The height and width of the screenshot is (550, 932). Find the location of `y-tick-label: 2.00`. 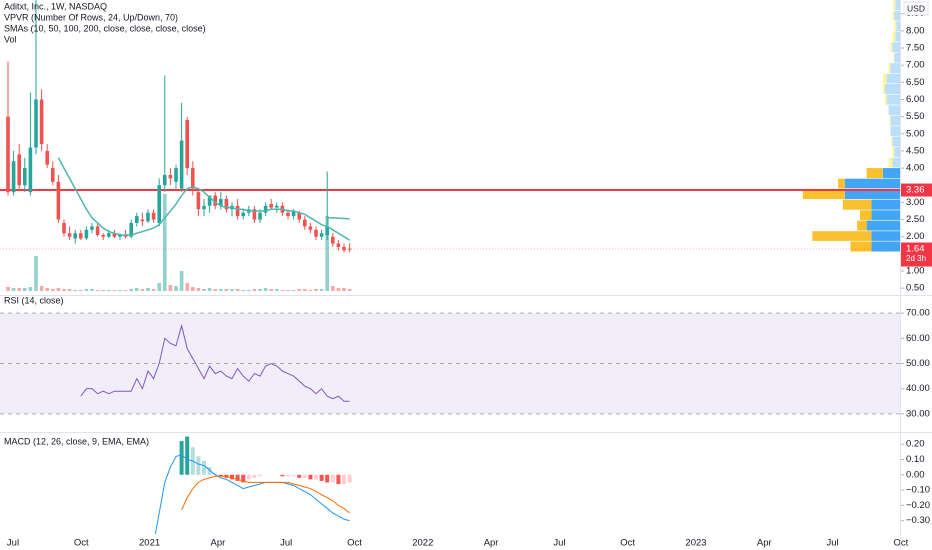

y-tick-label: 2.00 is located at coordinates (915, 236).